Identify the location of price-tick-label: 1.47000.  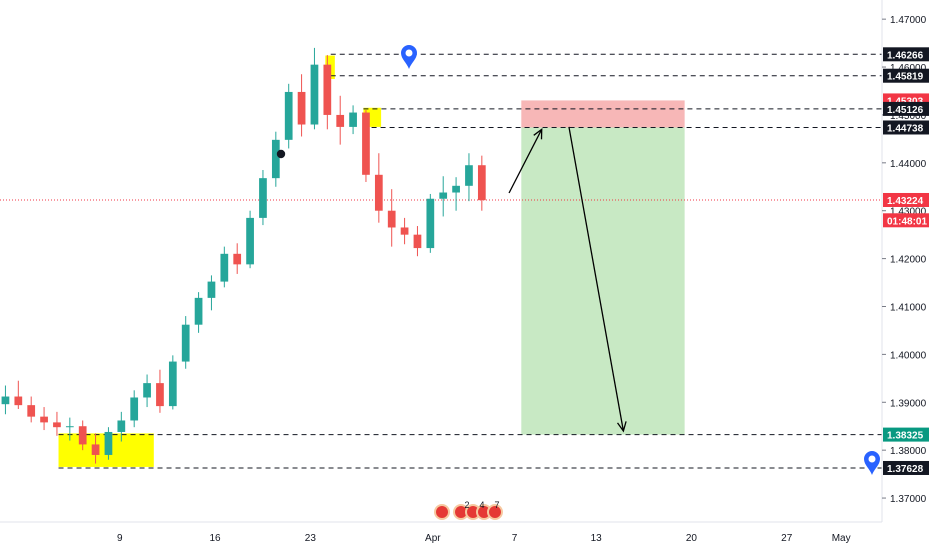
(908, 20).